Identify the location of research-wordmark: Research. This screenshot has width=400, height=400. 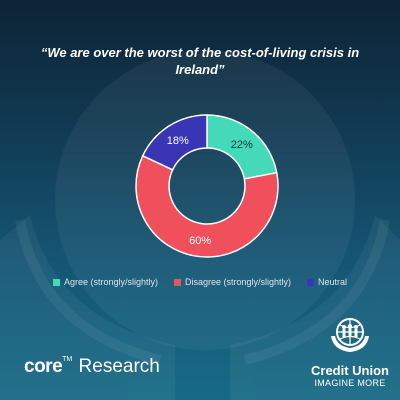
(119, 366).